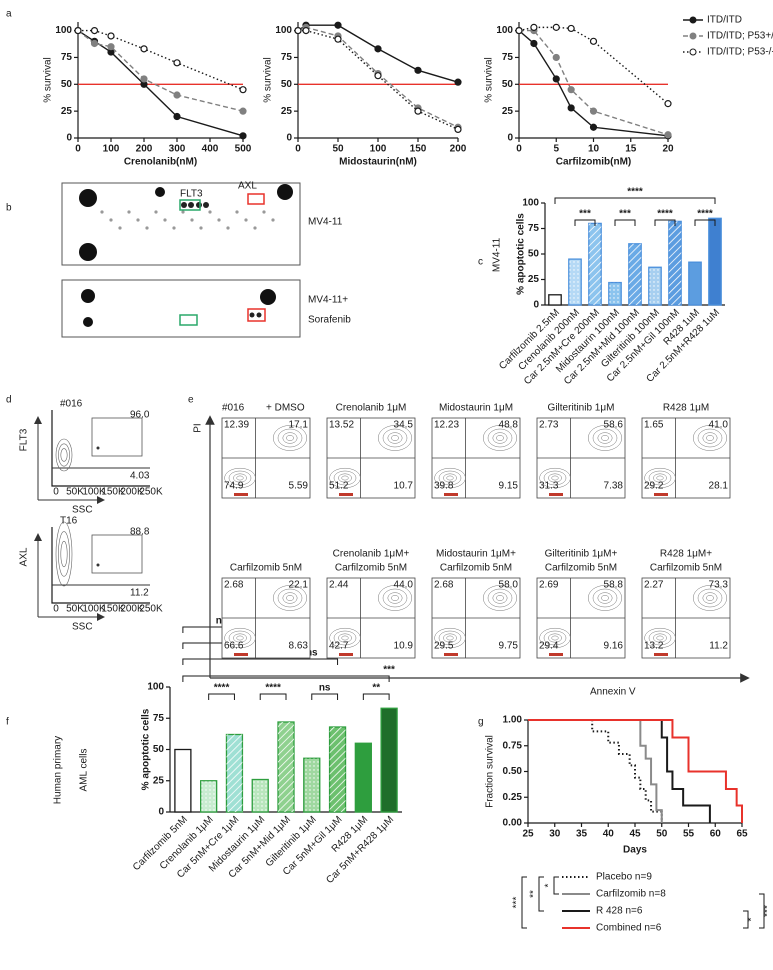 The height and width of the screenshot is (970, 773). Describe the element at coordinates (71, 404) in the screenshot. I see `flow-title: #016` at that location.